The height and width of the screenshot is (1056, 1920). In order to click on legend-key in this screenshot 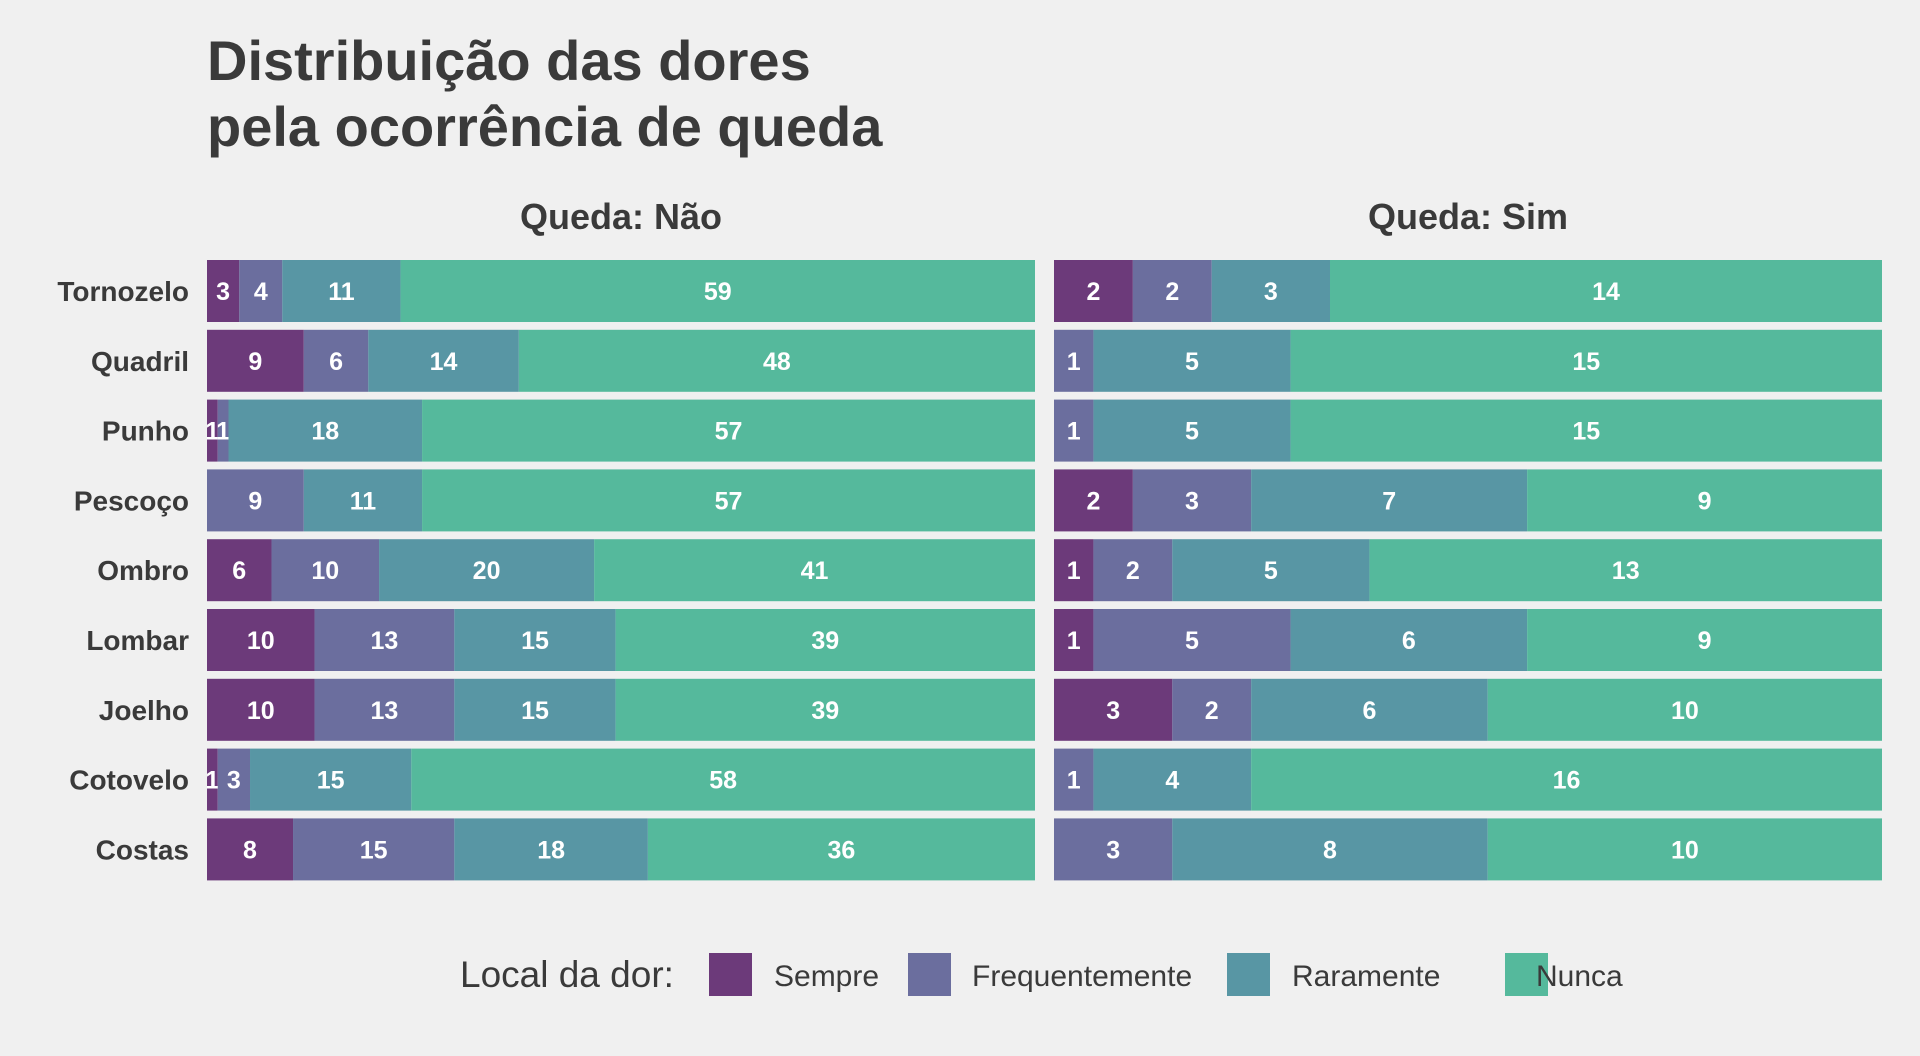, I will do `click(929, 974)`.